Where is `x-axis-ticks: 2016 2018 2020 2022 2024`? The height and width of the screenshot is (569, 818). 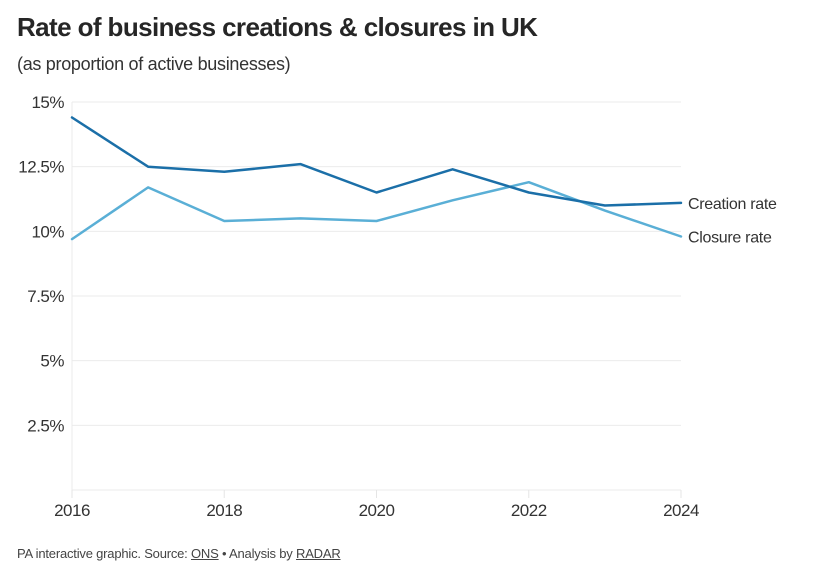
x-axis-ticks: 2016 2018 2020 2022 2024 is located at coordinates (376, 505).